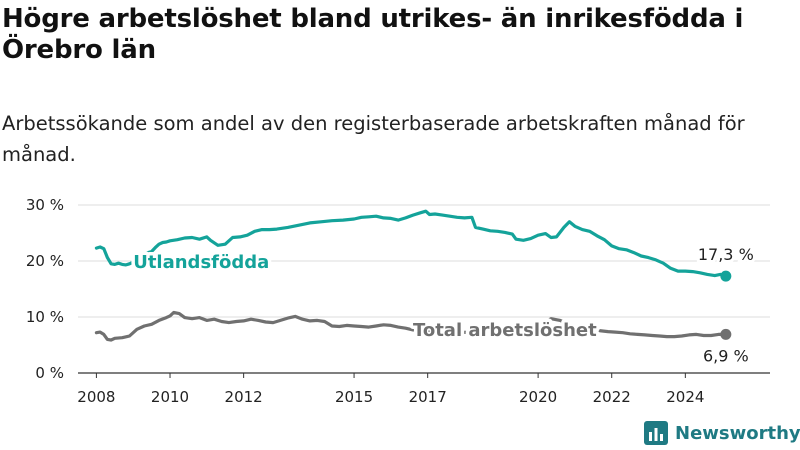  What do you see at coordinates (612, 397) in the screenshot?
I see `x-tick-label: 2022` at bounding box center [612, 397].